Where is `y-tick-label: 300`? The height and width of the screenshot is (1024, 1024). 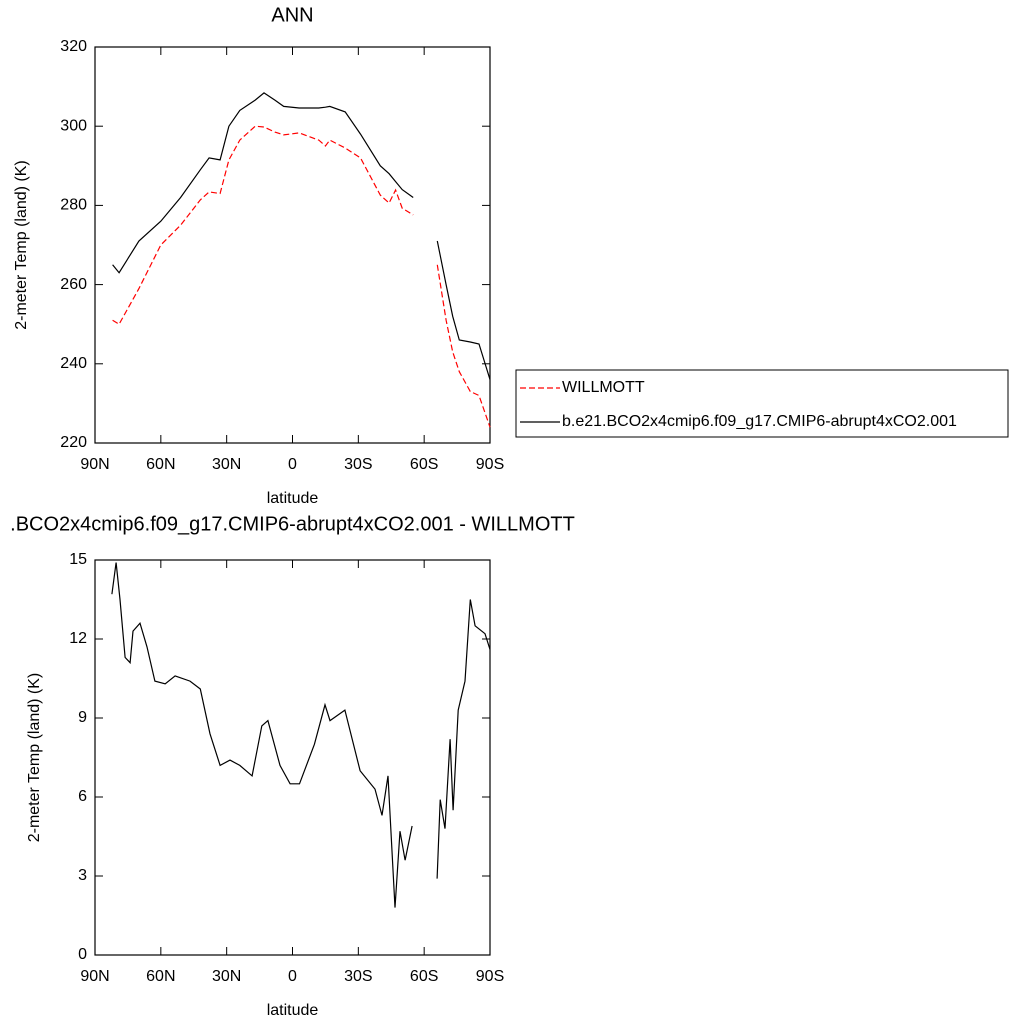 y-tick-label: 300 is located at coordinates (73, 125).